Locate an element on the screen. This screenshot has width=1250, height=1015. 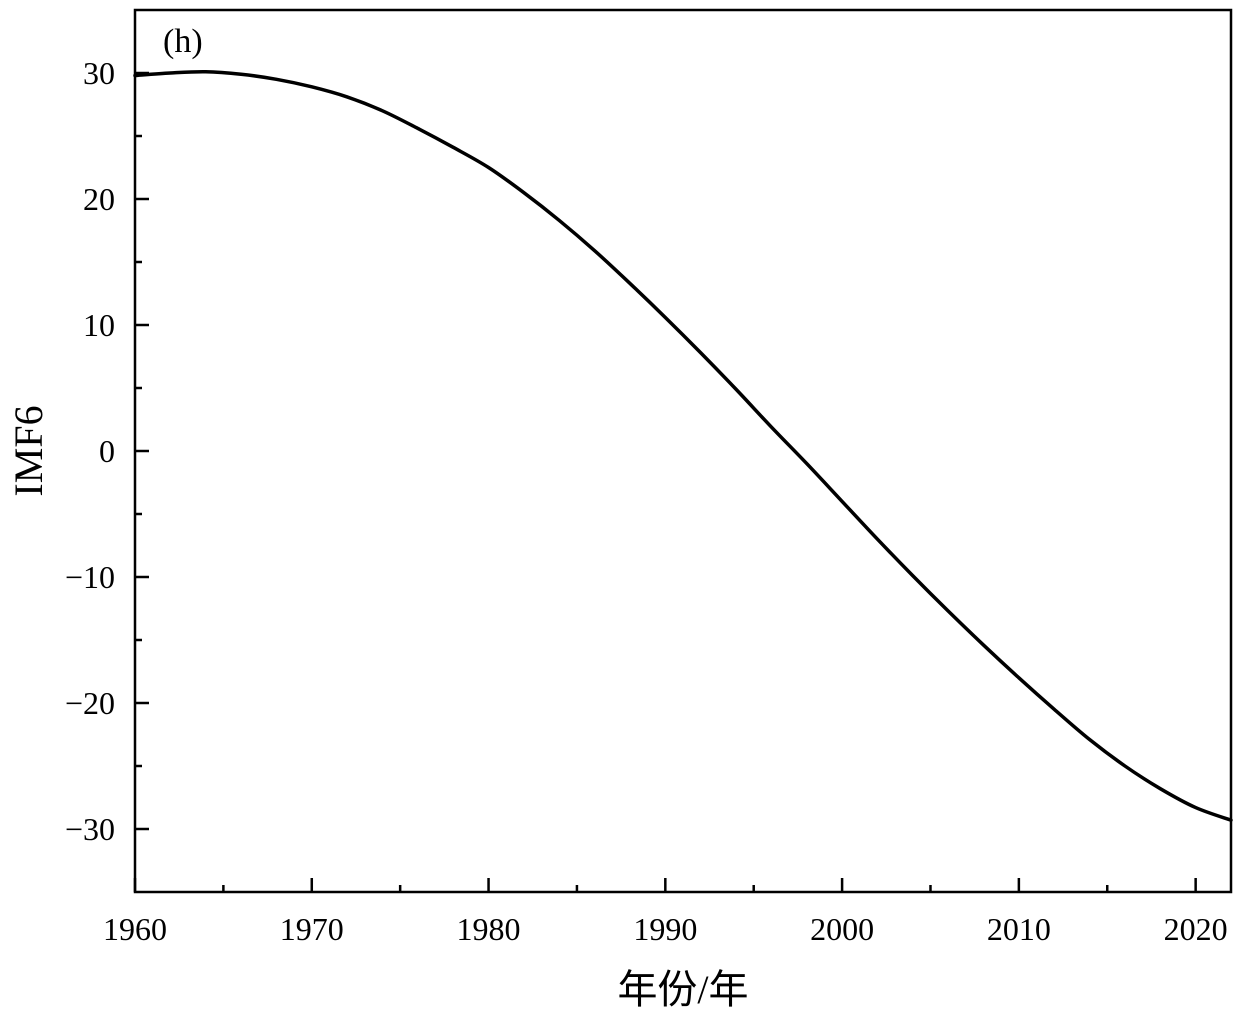
y-tick-label: 10 is located at coordinates (99, 325).